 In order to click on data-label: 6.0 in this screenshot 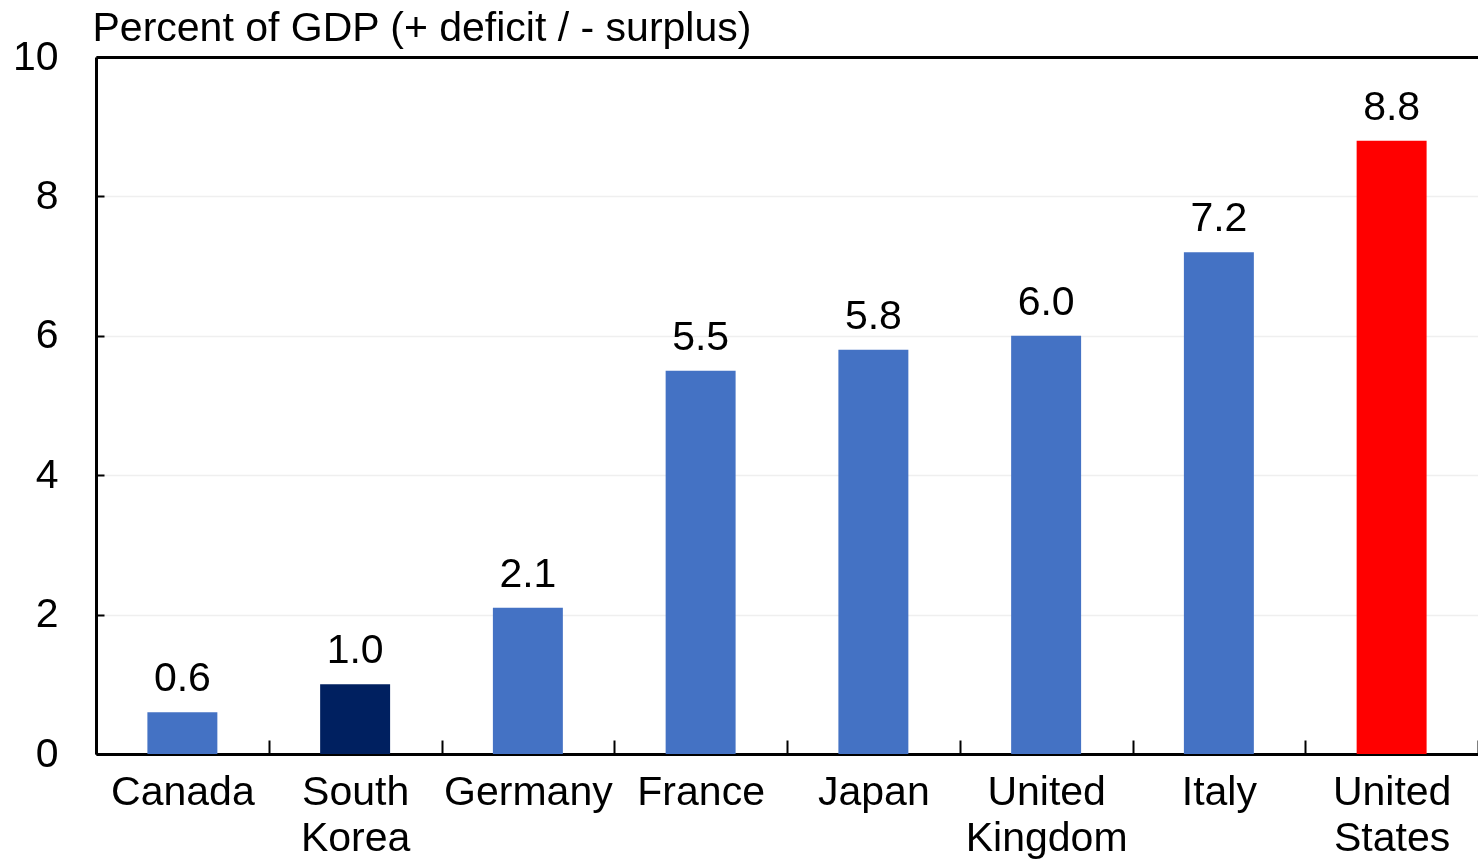, I will do `click(1046, 300)`.